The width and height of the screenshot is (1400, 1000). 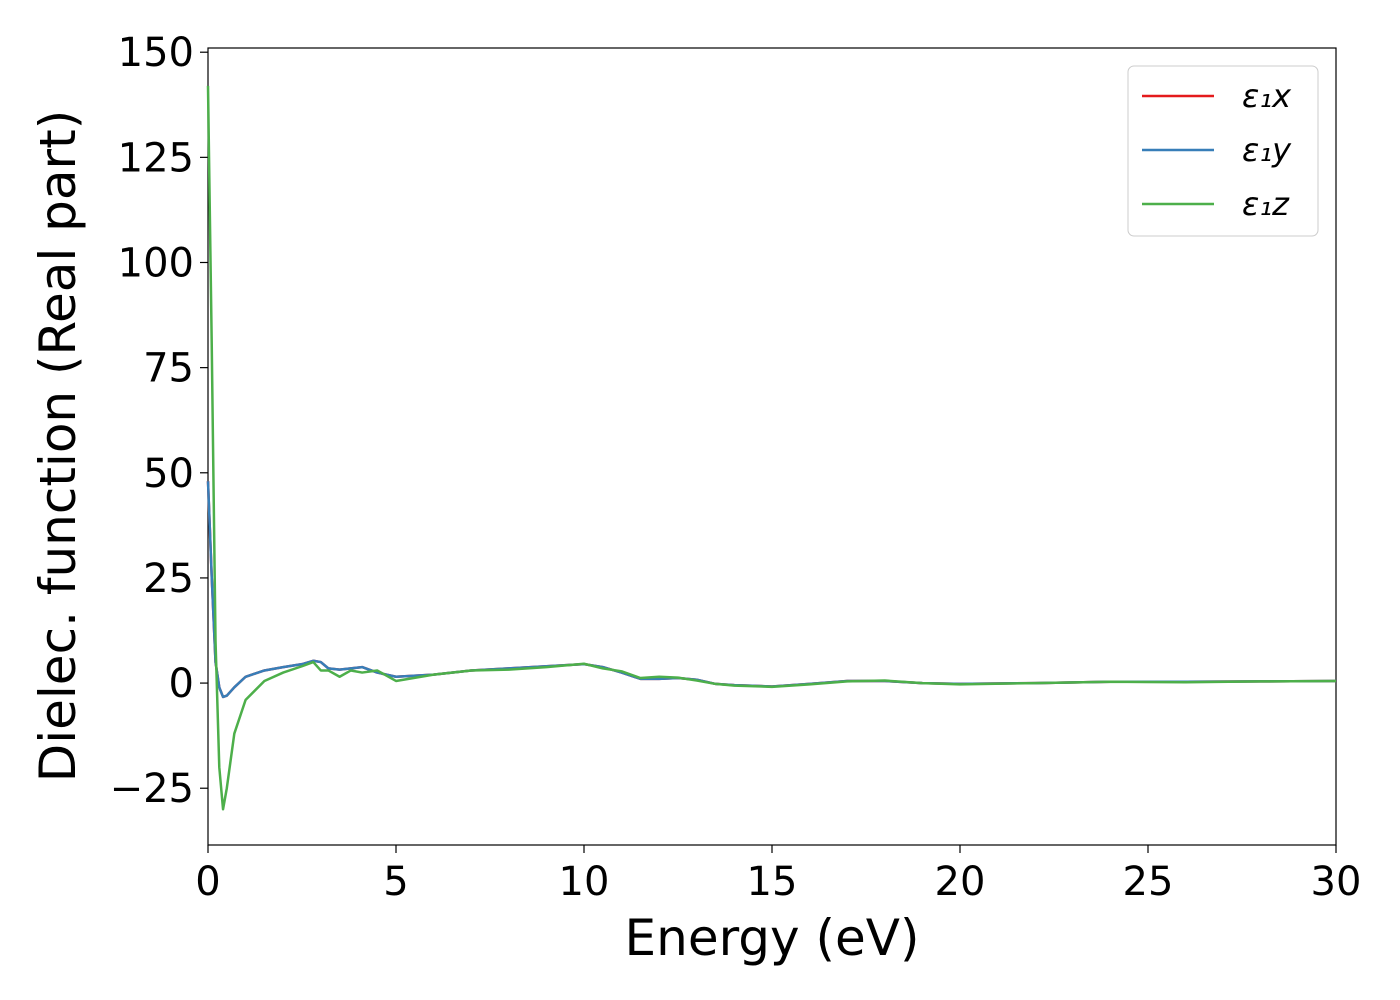 What do you see at coordinates (207, 882) in the screenshot?
I see `x-tick-label: 0` at bounding box center [207, 882].